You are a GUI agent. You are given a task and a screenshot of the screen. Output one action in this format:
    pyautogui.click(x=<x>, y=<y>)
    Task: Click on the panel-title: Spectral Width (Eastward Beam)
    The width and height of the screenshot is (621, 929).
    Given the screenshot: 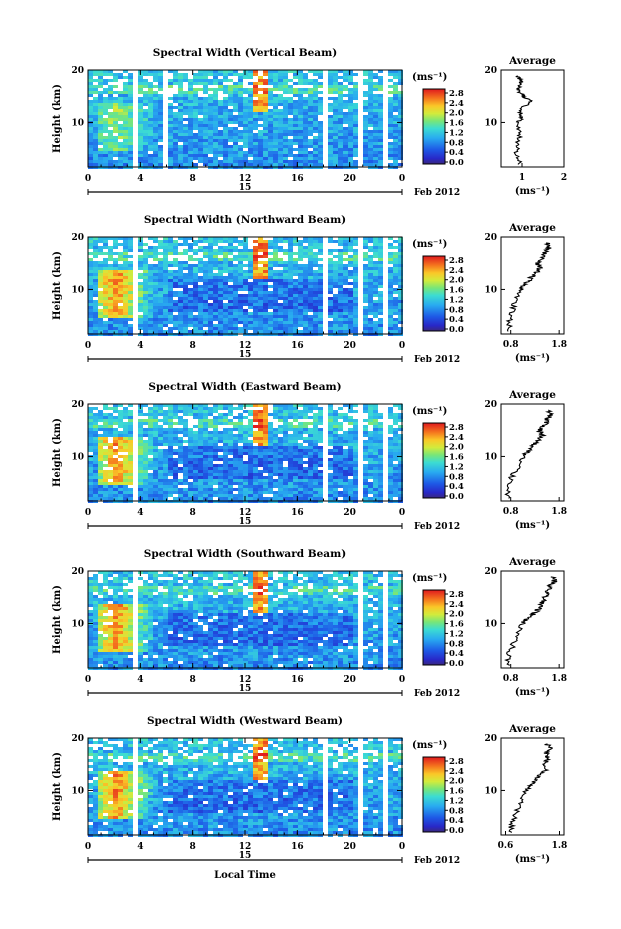 What is the action you would take?
    pyautogui.click(x=244, y=387)
    